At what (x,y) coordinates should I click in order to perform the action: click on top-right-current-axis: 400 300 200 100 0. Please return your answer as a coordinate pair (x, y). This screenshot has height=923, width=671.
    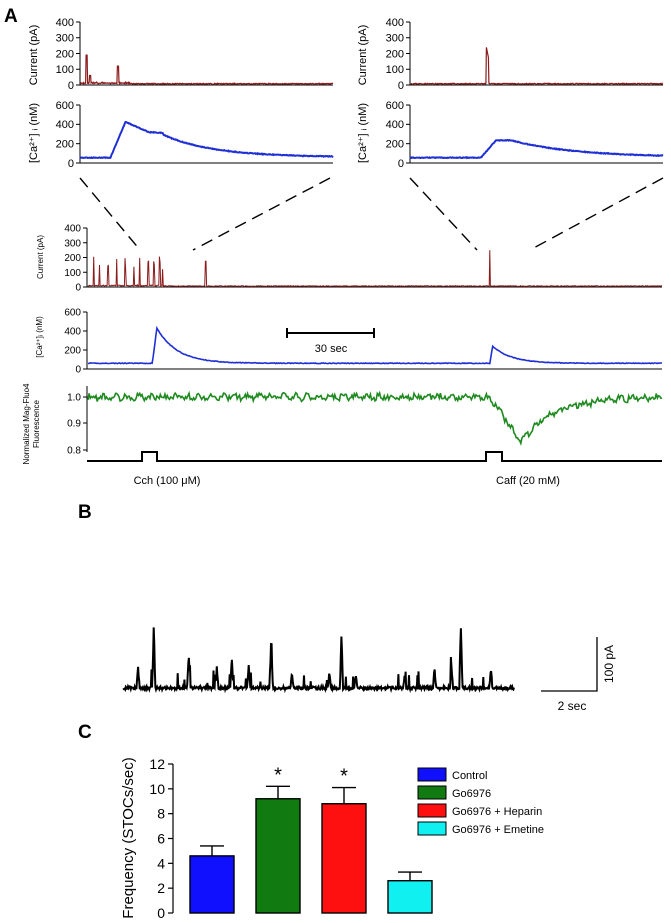
    Looking at the image, I should click on (524, 54).